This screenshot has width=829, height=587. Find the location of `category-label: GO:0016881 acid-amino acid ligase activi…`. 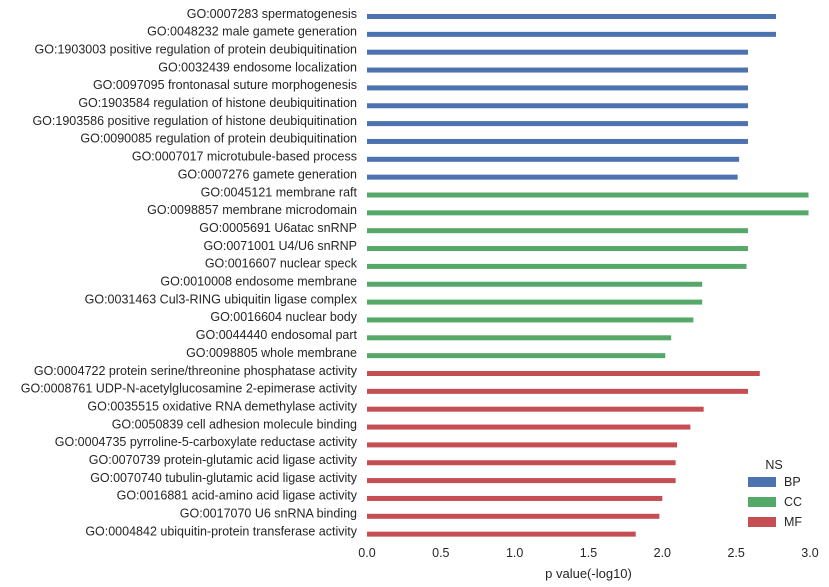

category-label: GO:0016881 acid-amino acid ligase activi… is located at coordinates (237, 496).